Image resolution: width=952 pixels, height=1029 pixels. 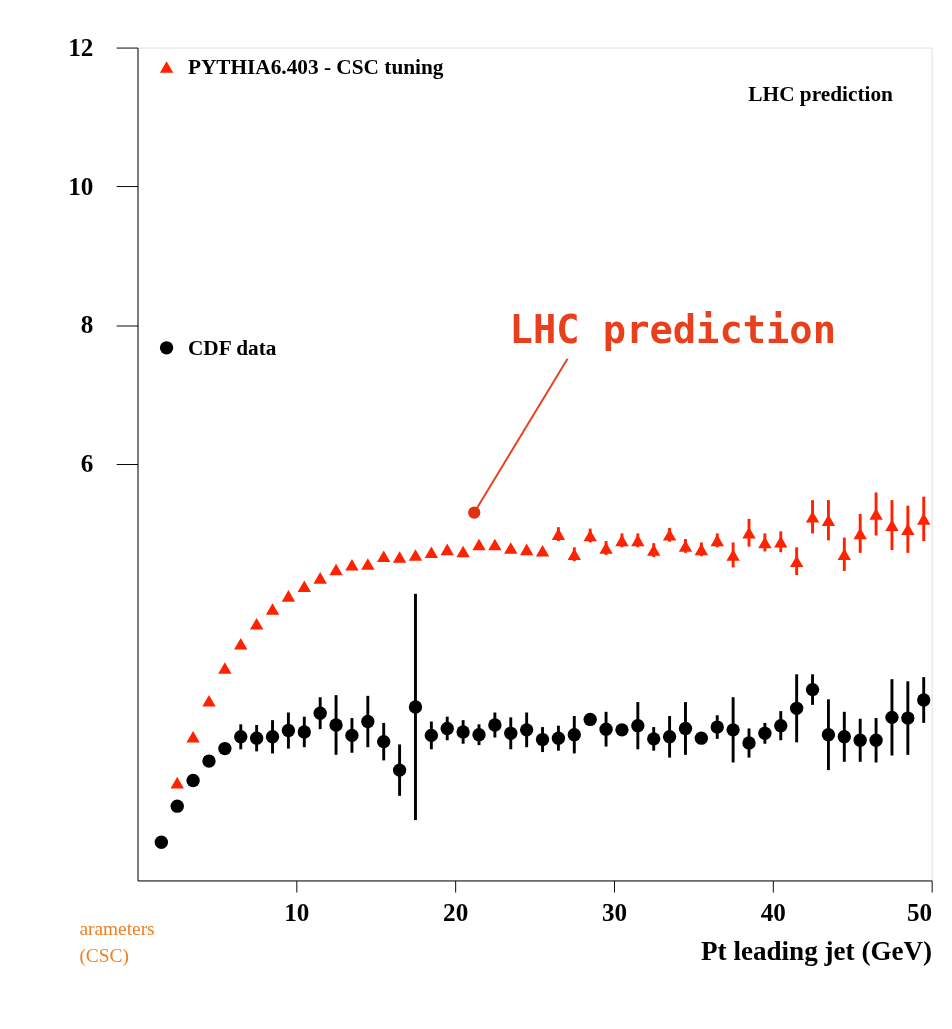 What do you see at coordinates (117, 928) in the screenshot?
I see `text: arameters` at bounding box center [117, 928].